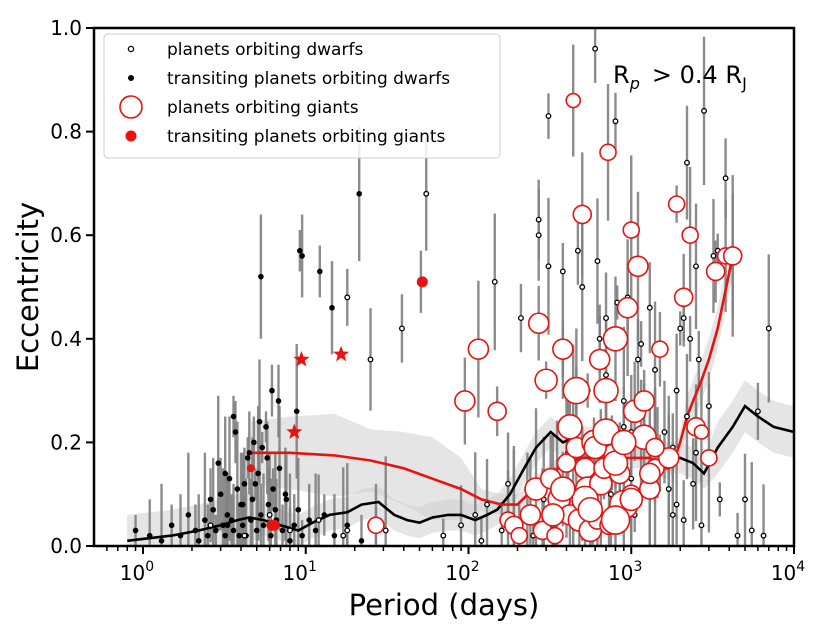 This screenshot has width=830, height=631. What do you see at coordinates (697, 75) in the screenshot?
I see `annotation-rest: > 0.4 R` at bounding box center [697, 75].